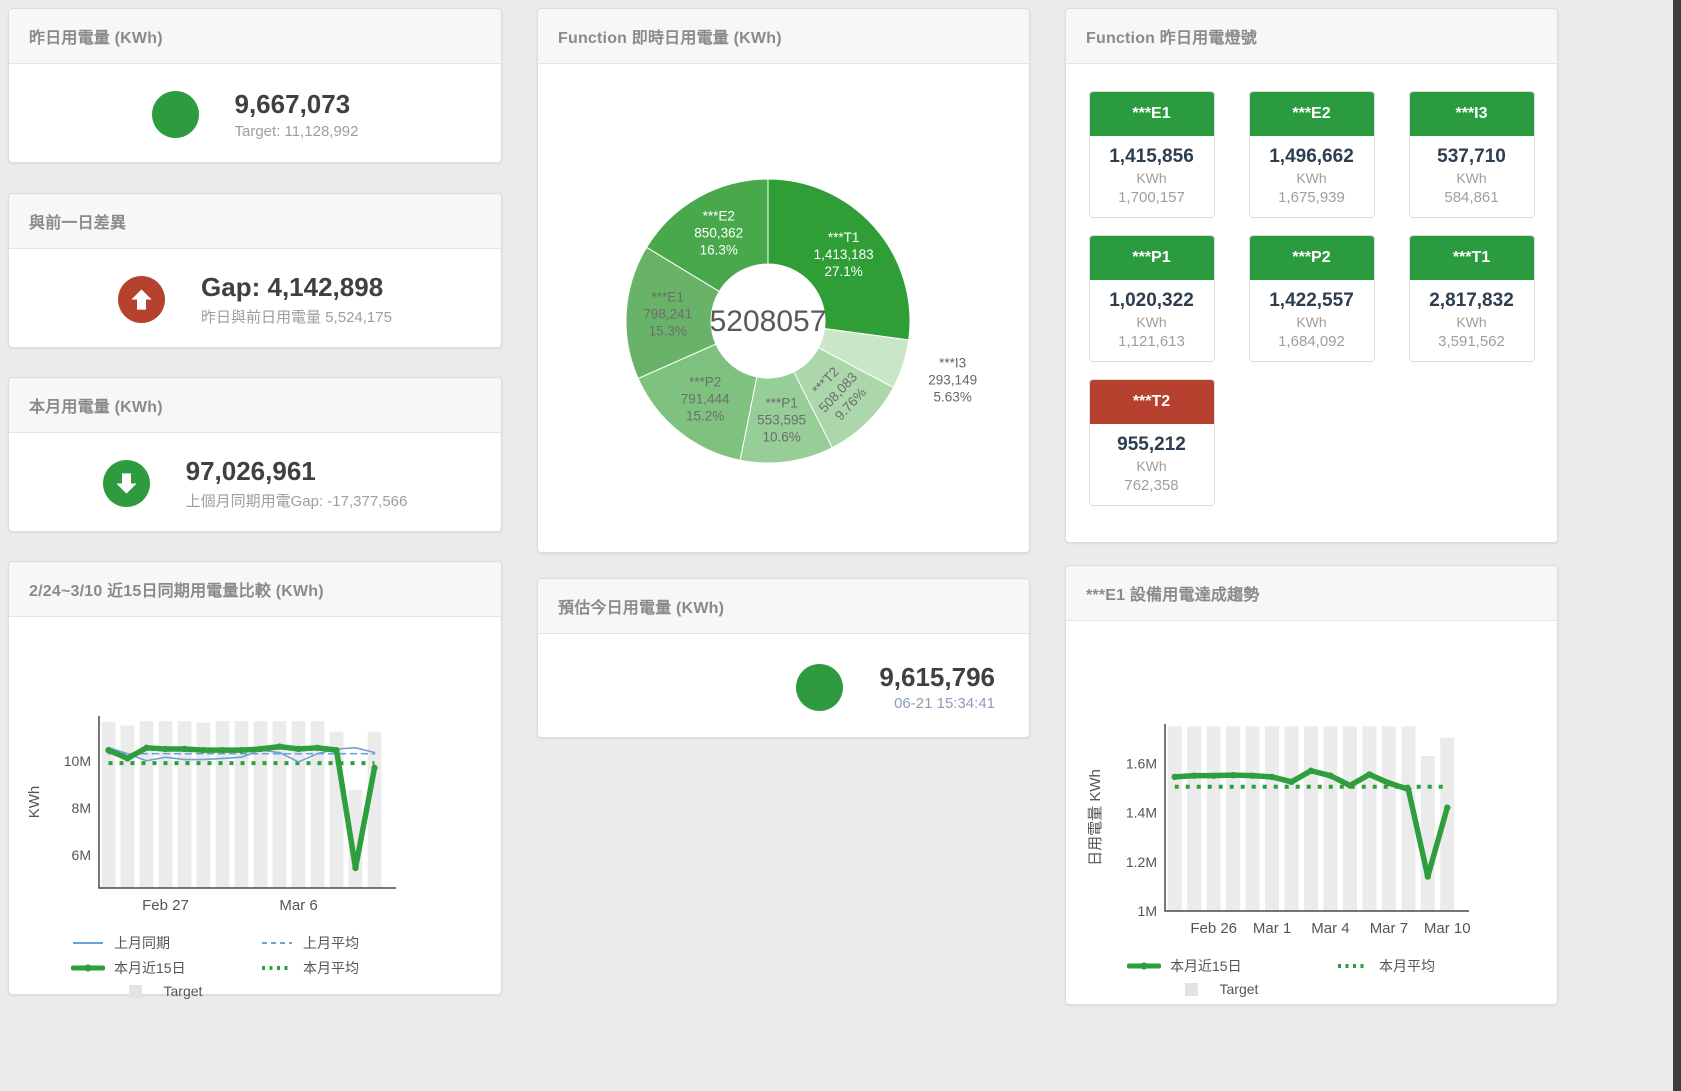 The width and height of the screenshot is (1681, 1091). What do you see at coordinates (1311, 197) in the screenshot?
I see `tile-target: 1,675,939` at bounding box center [1311, 197].